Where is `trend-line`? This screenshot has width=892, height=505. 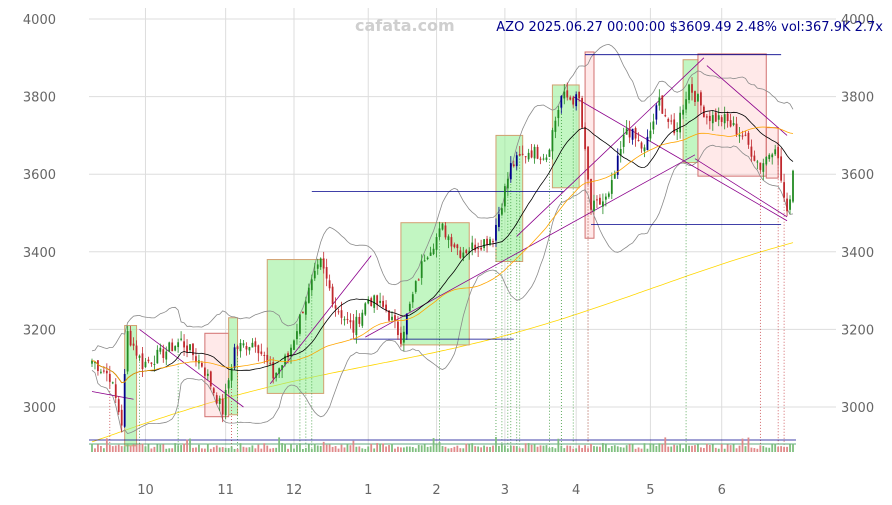 trend-line is located at coordinates (680, 159).